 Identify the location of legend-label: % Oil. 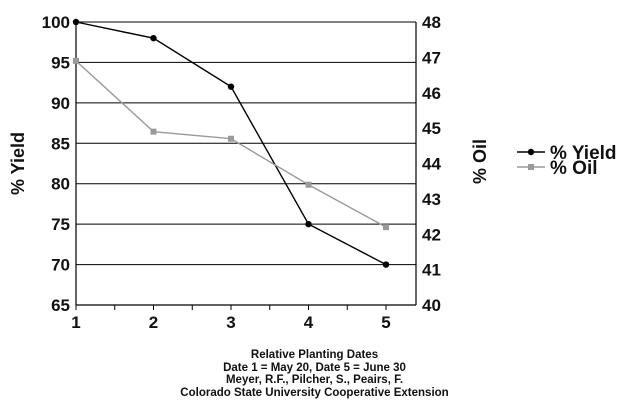
(574, 168).